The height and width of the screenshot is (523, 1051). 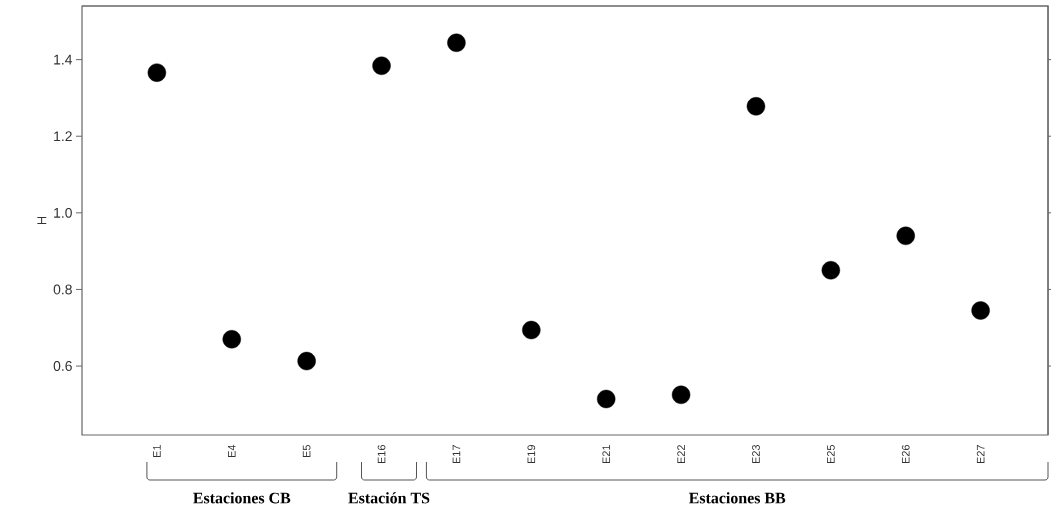 What do you see at coordinates (737, 498) in the screenshot?
I see `text: Estaciones BB` at bounding box center [737, 498].